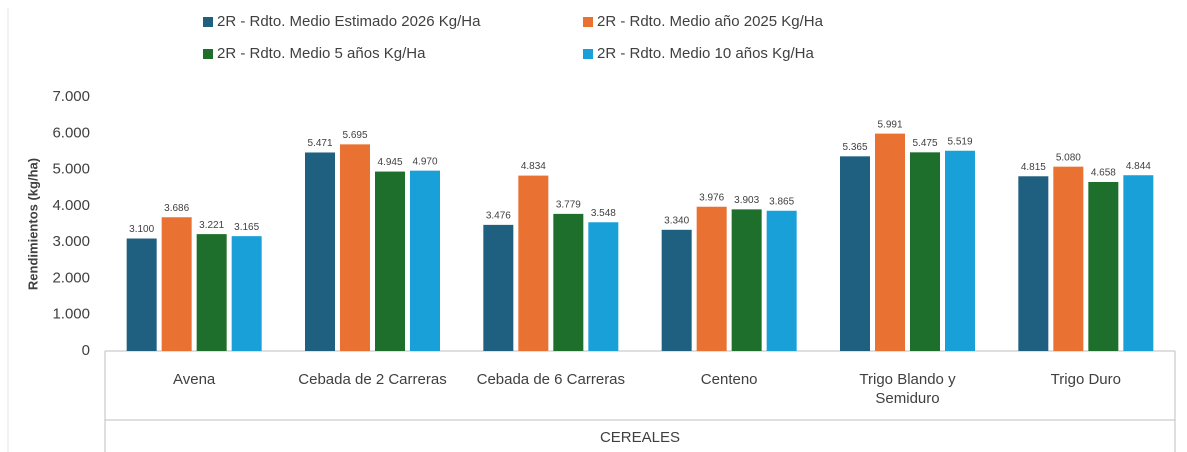  What do you see at coordinates (319, 143) in the screenshot?
I see `value-label: 5.471` at bounding box center [319, 143].